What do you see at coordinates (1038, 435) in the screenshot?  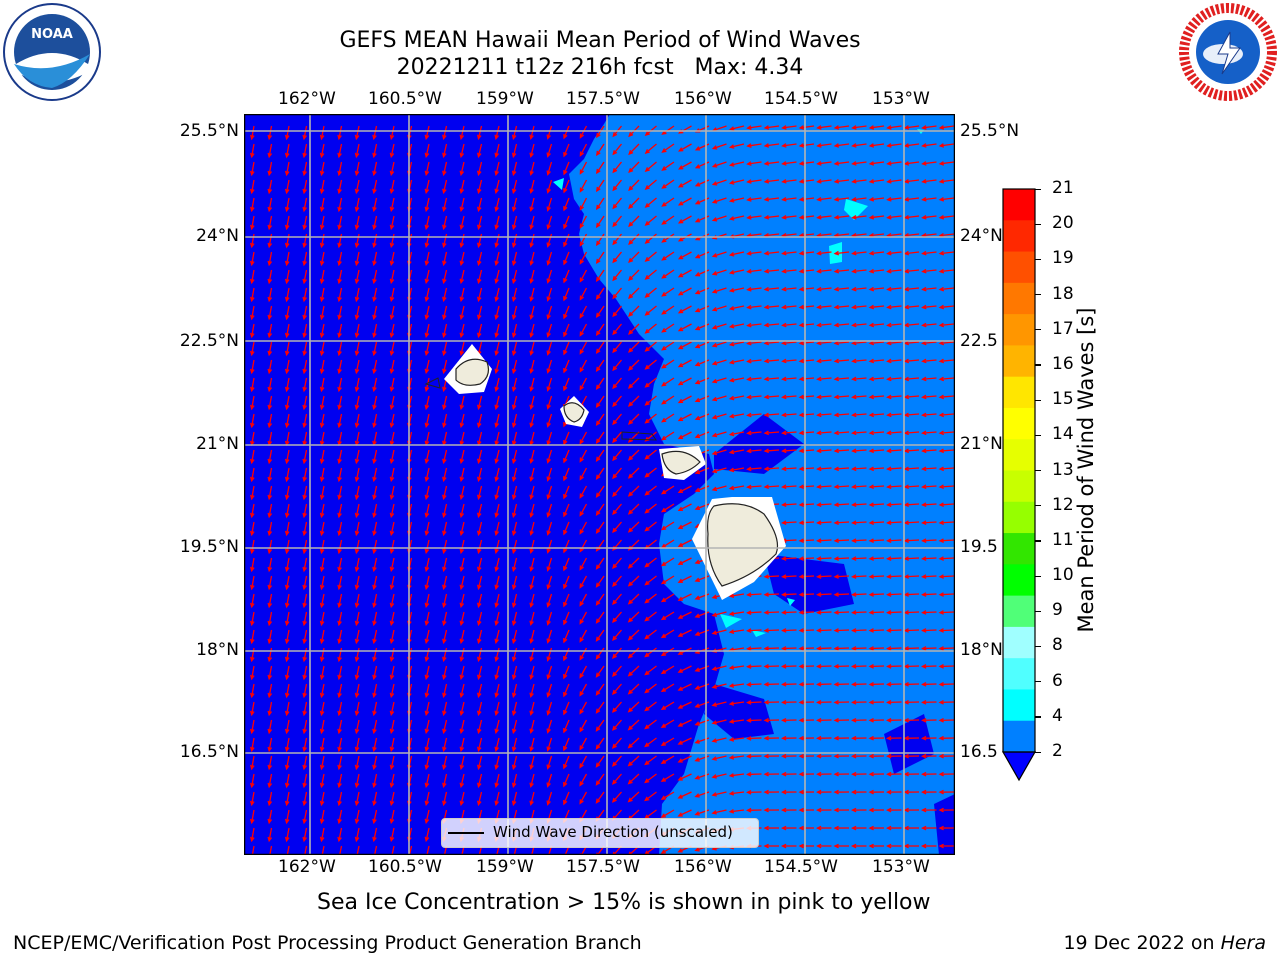 I see `colorbar-tick-mark` at bounding box center [1038, 435].